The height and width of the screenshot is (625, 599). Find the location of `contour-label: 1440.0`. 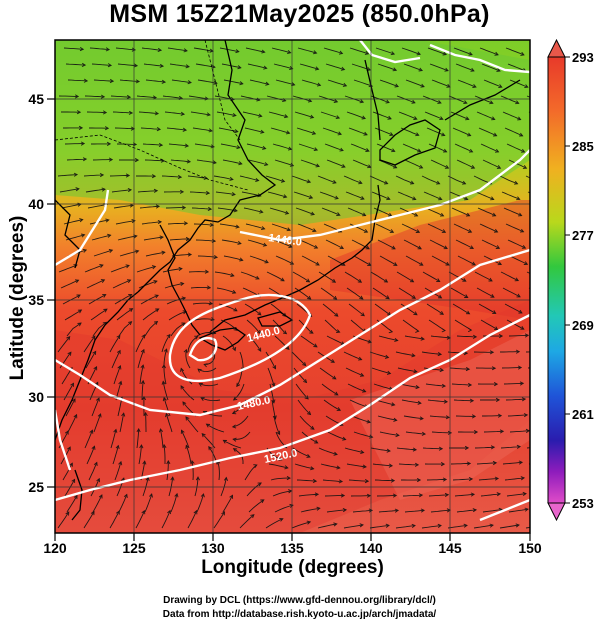

contour-label: 1440.0 is located at coordinates (285, 240).